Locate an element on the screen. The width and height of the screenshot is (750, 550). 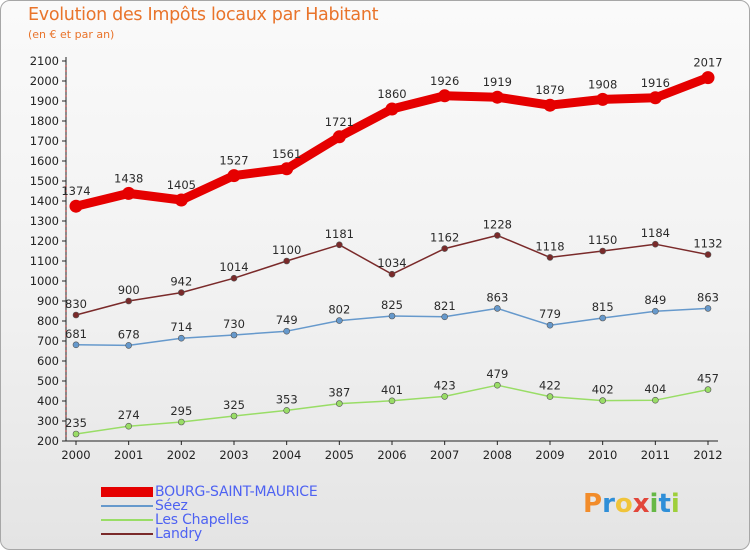
data-label-s-ez-2012: 863 is located at coordinates (708, 297).